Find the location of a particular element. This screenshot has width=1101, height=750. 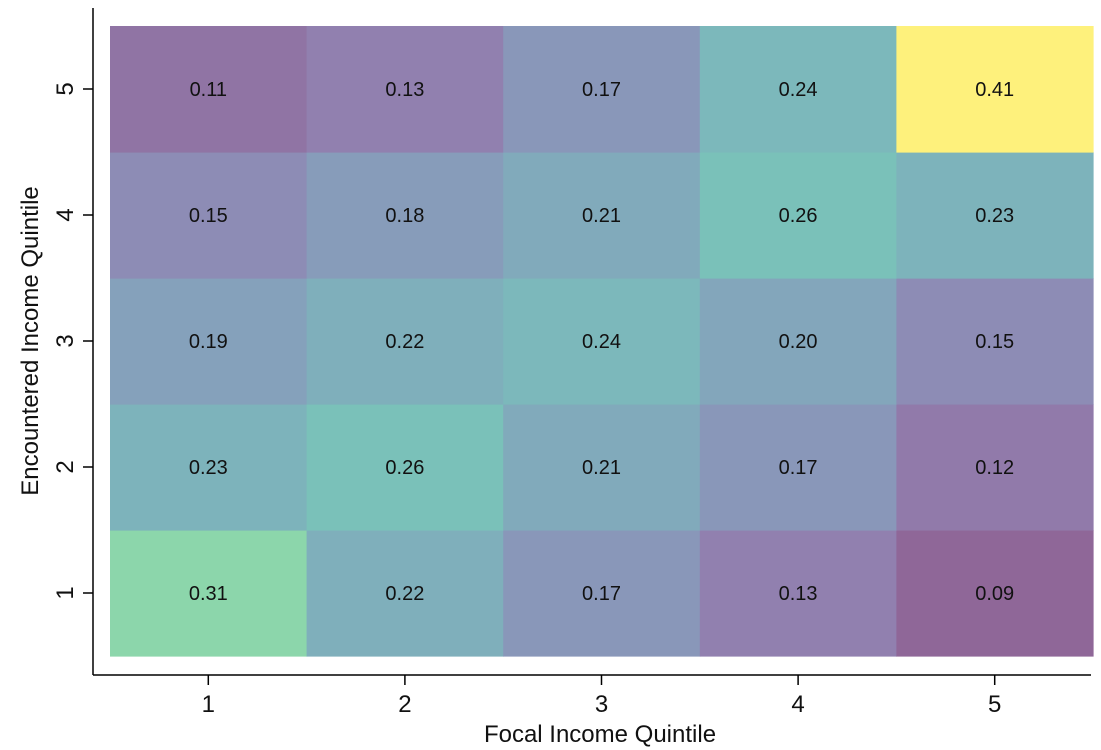

x-tick-label: 3 is located at coordinates (601, 704).